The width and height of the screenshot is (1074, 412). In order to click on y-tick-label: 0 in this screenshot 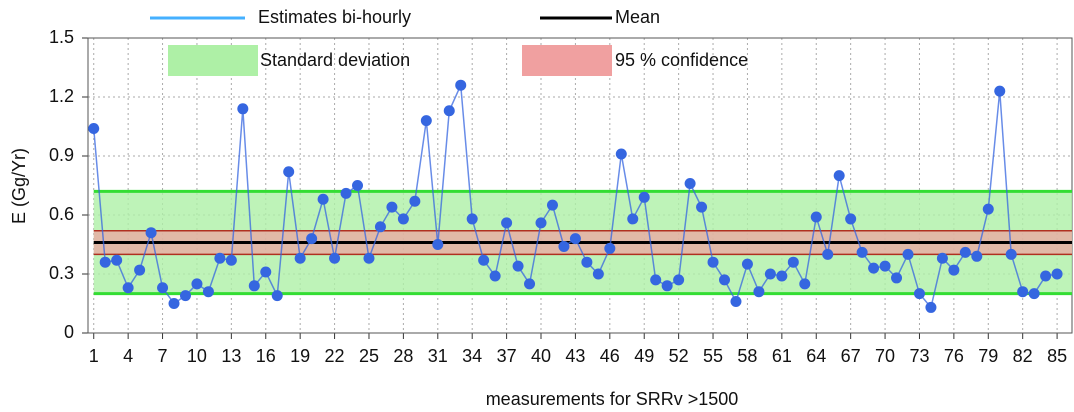, I will do `click(69, 332)`.